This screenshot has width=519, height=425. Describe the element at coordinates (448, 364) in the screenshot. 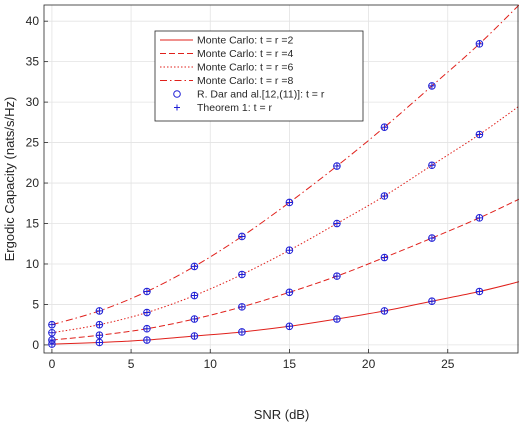

I see `x-tick-label: 25` at that location.